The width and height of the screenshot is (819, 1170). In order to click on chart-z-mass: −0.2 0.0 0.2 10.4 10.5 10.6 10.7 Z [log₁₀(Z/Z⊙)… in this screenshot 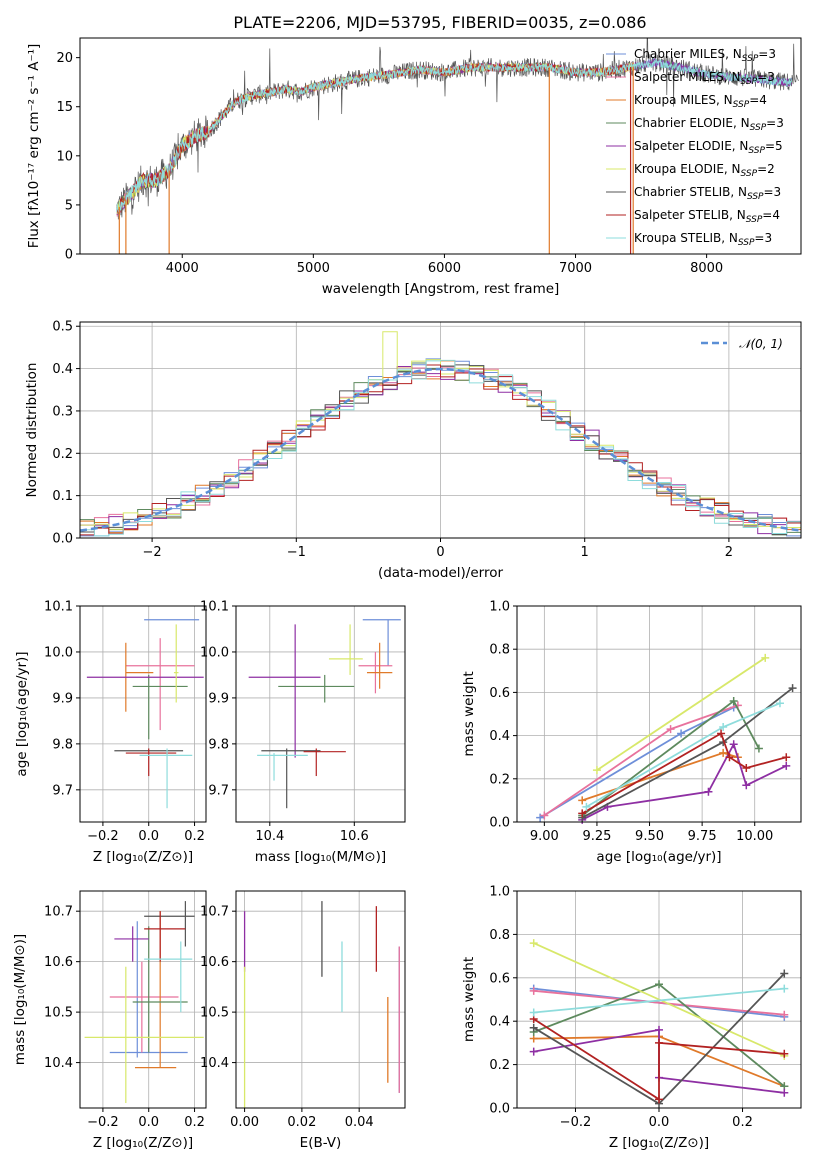, I will do `click(109, 1020)`.